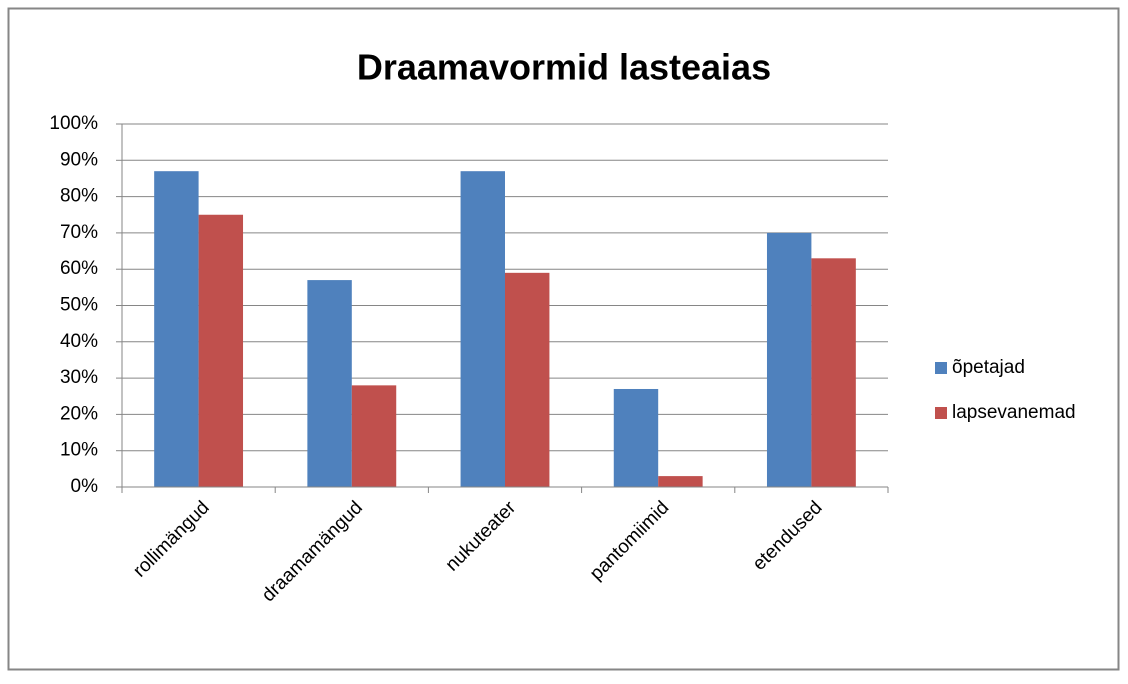 The image size is (1128, 684). What do you see at coordinates (79, 413) in the screenshot?
I see `y-tick-label: 20%` at bounding box center [79, 413].